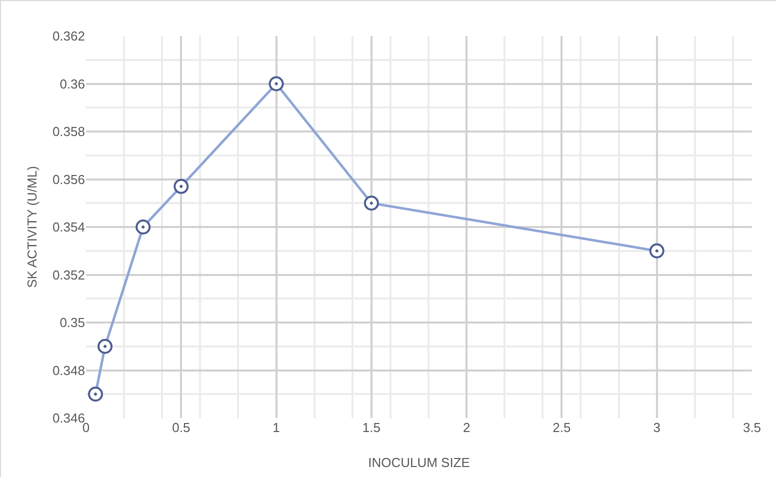  What do you see at coordinates (32, 227) in the screenshot?
I see `y-axis-title: SK ACTIVITY (U/ML)` at bounding box center [32, 227].